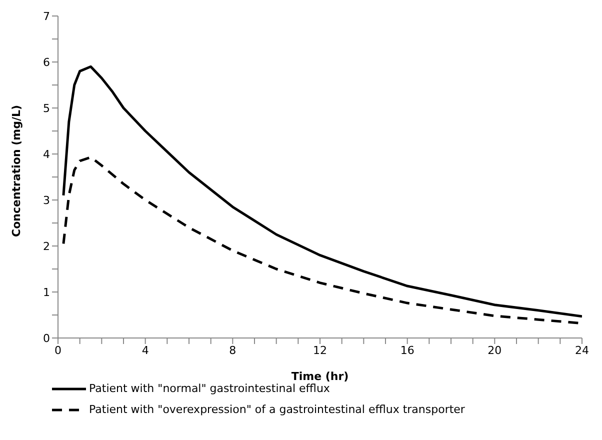 Image resolution: width=602 pixels, height=440 pixels. I want to click on x-tick-label: 24, so click(582, 350).